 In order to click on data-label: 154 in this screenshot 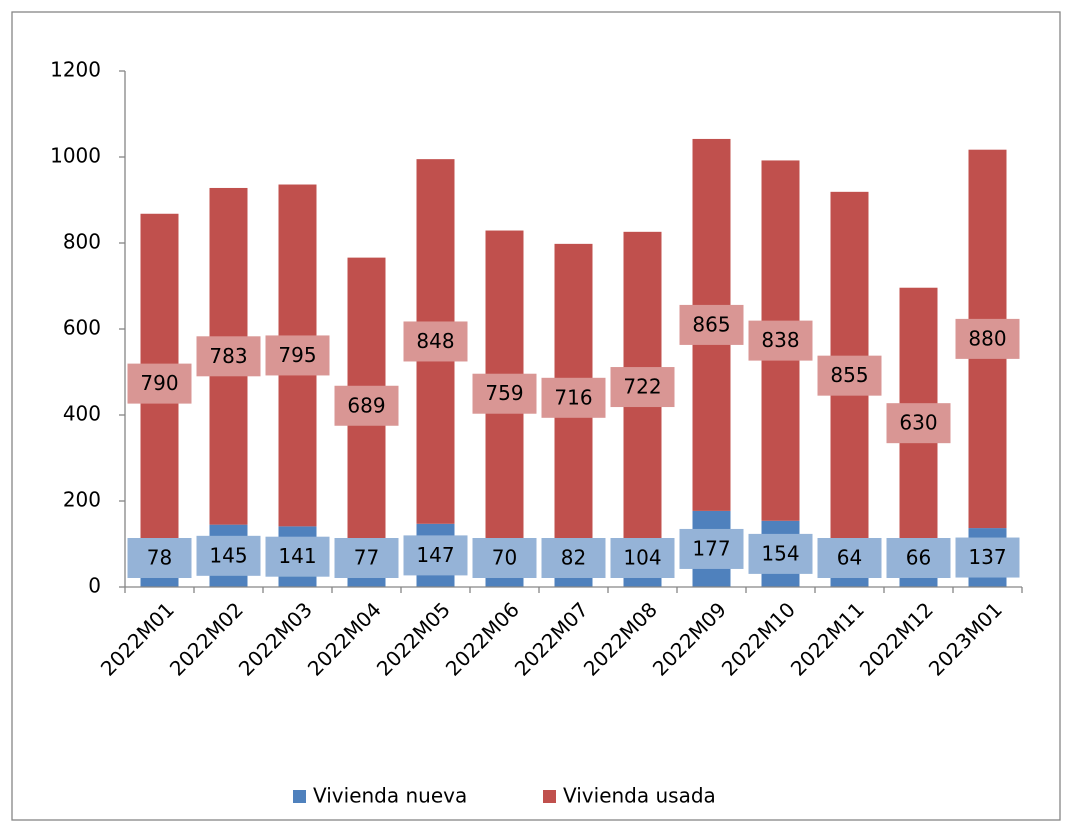, I will do `click(780, 553)`.